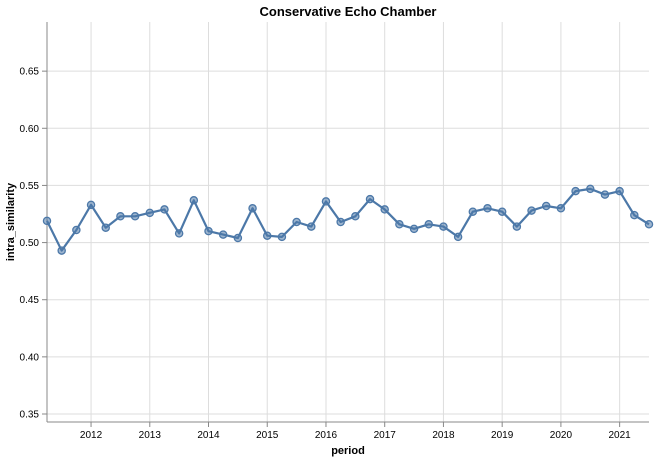  What do you see at coordinates (30, 415) in the screenshot?
I see `y-tick-label: 0.35` at bounding box center [30, 415].